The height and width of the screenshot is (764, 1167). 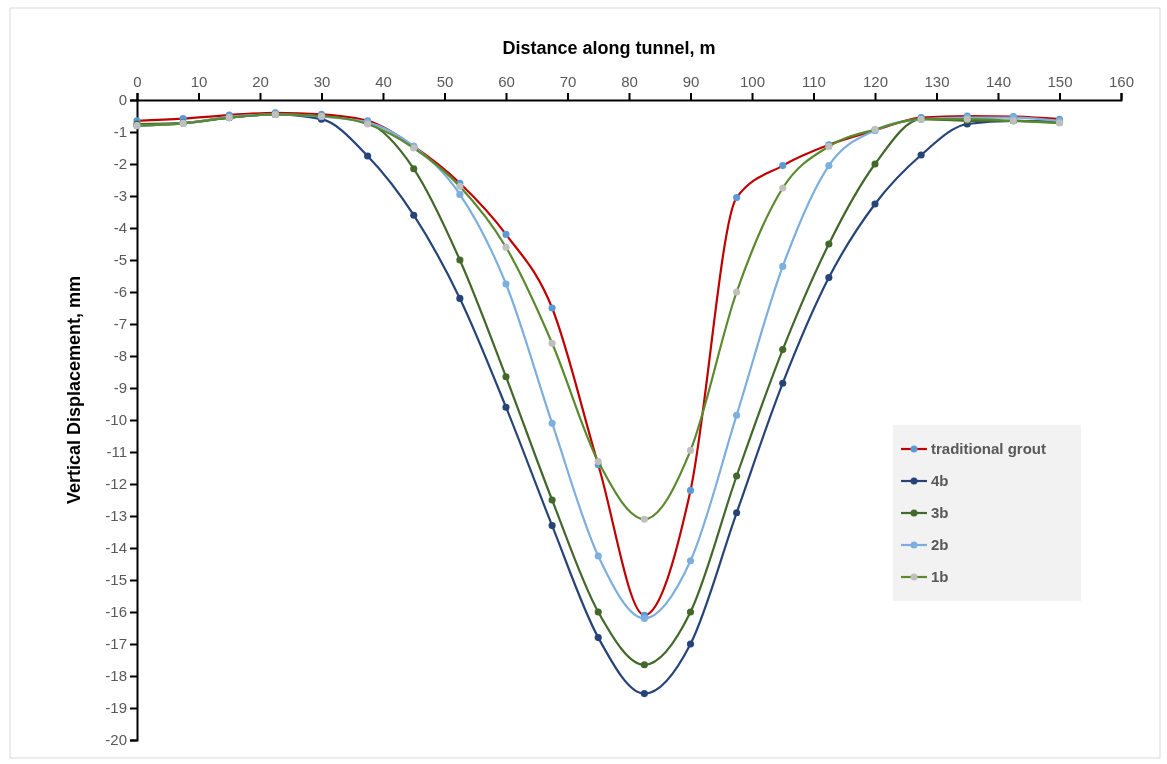 I want to click on y-tick-label: -3, so click(x=120, y=196).